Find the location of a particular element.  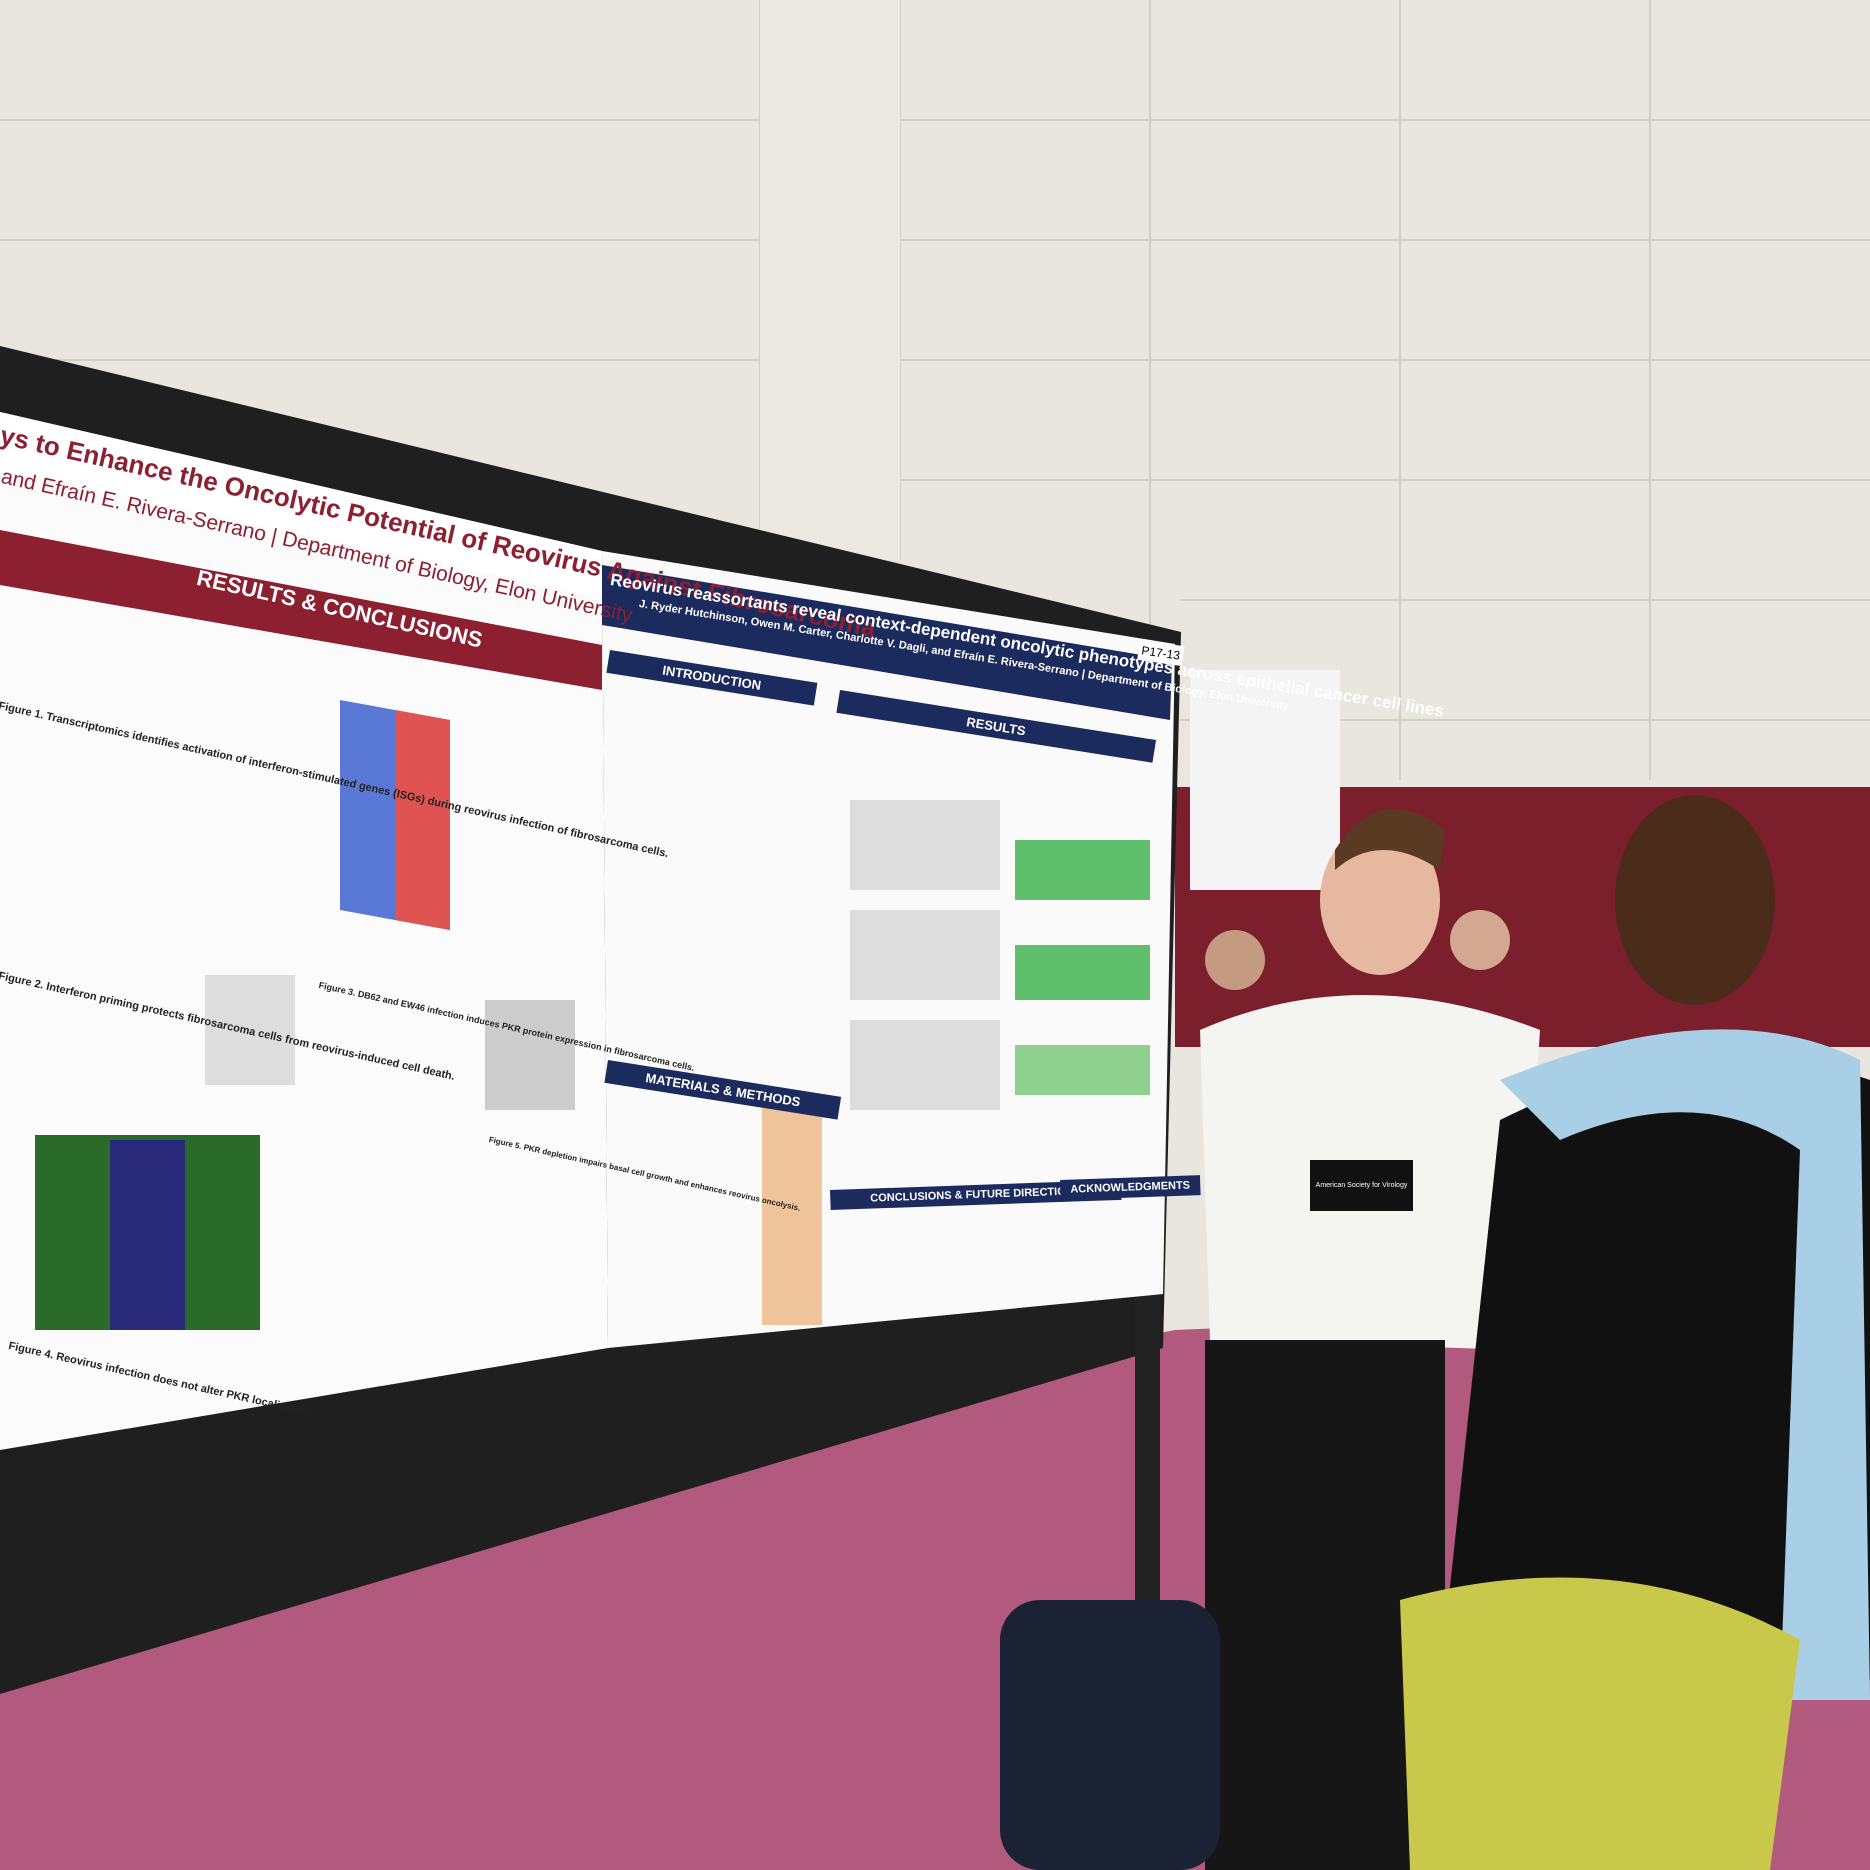

name-badge: American Society for Virology is located at coordinates (1361, 1185).